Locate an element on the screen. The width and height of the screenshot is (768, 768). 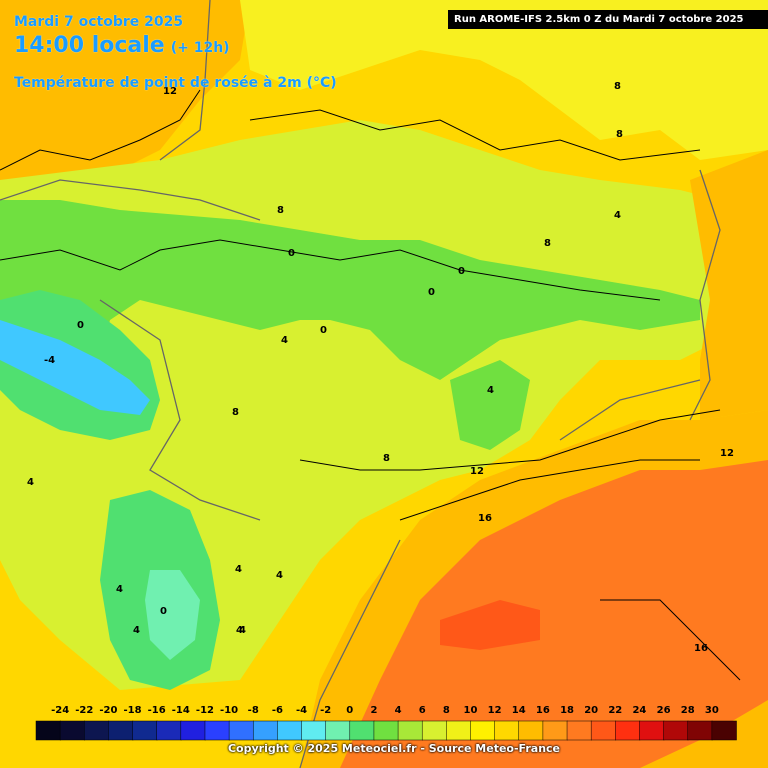
legend-tick-label: 18 is located at coordinates (567, 710).